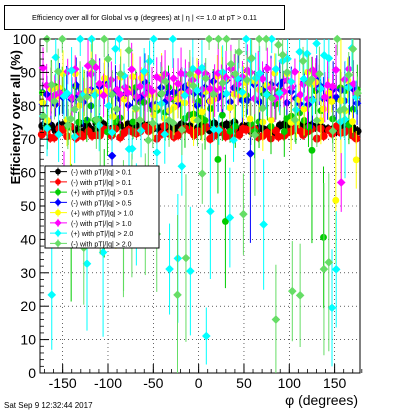  I want to click on y-tick-label: 0, so click(32, 373).